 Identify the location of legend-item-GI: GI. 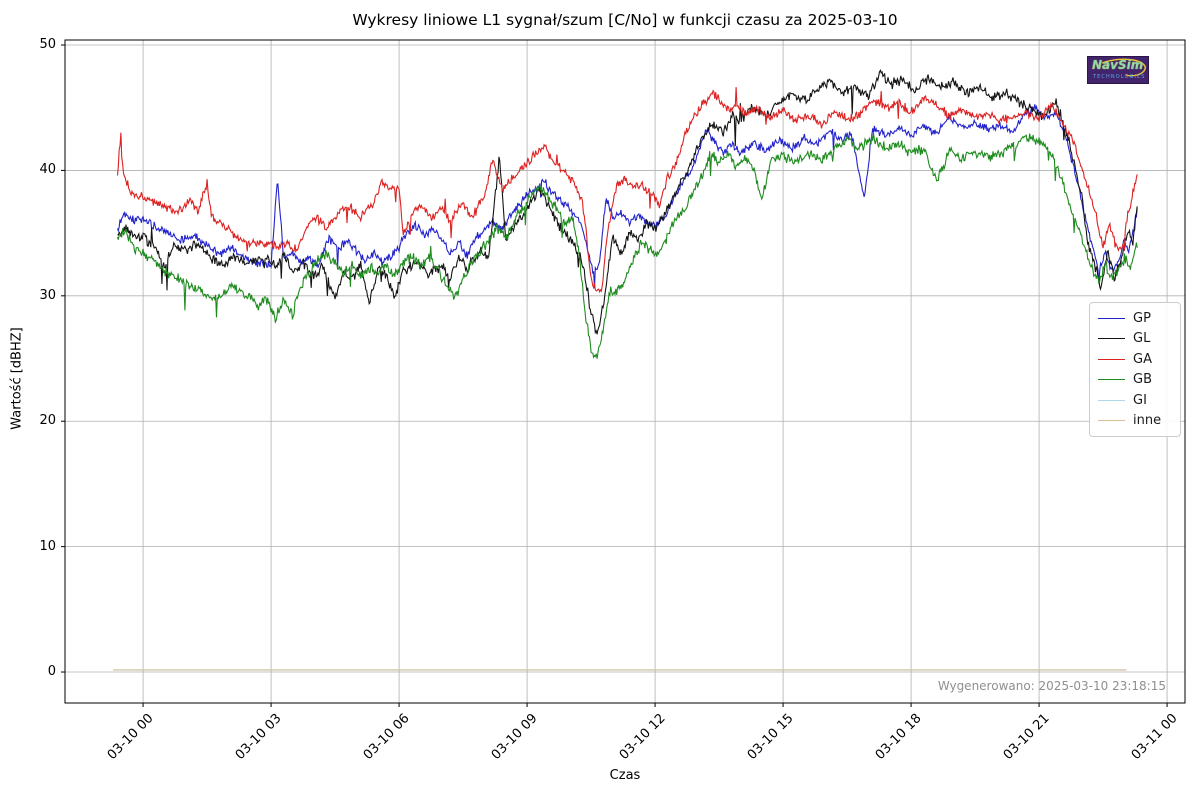
(1135, 400).